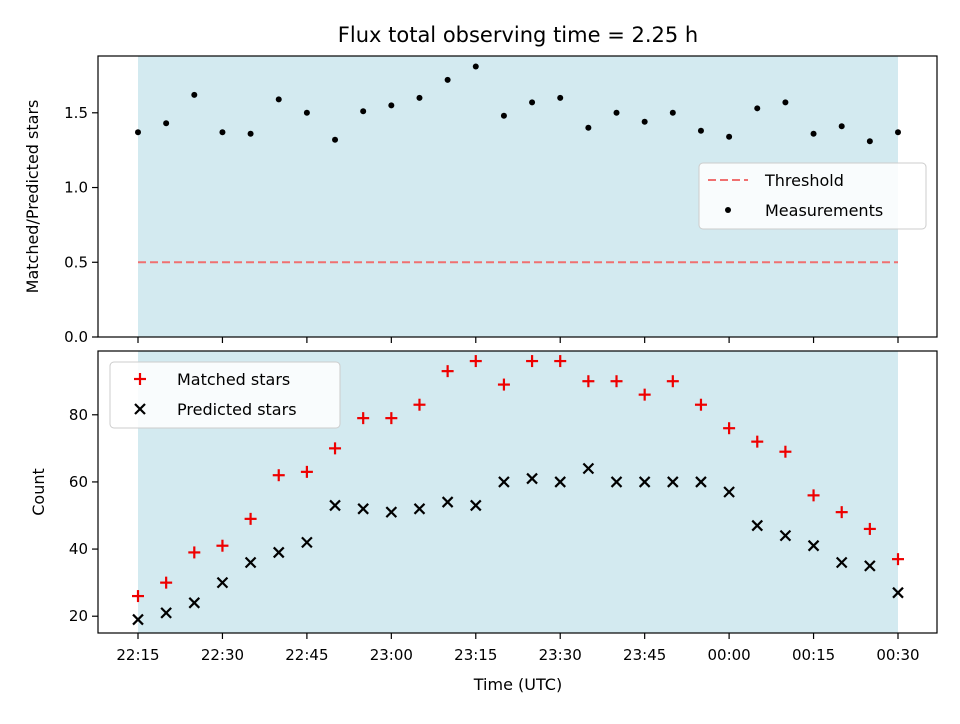  I want to click on count-y-ticks: 20 40 60 80, so click(83, 515).